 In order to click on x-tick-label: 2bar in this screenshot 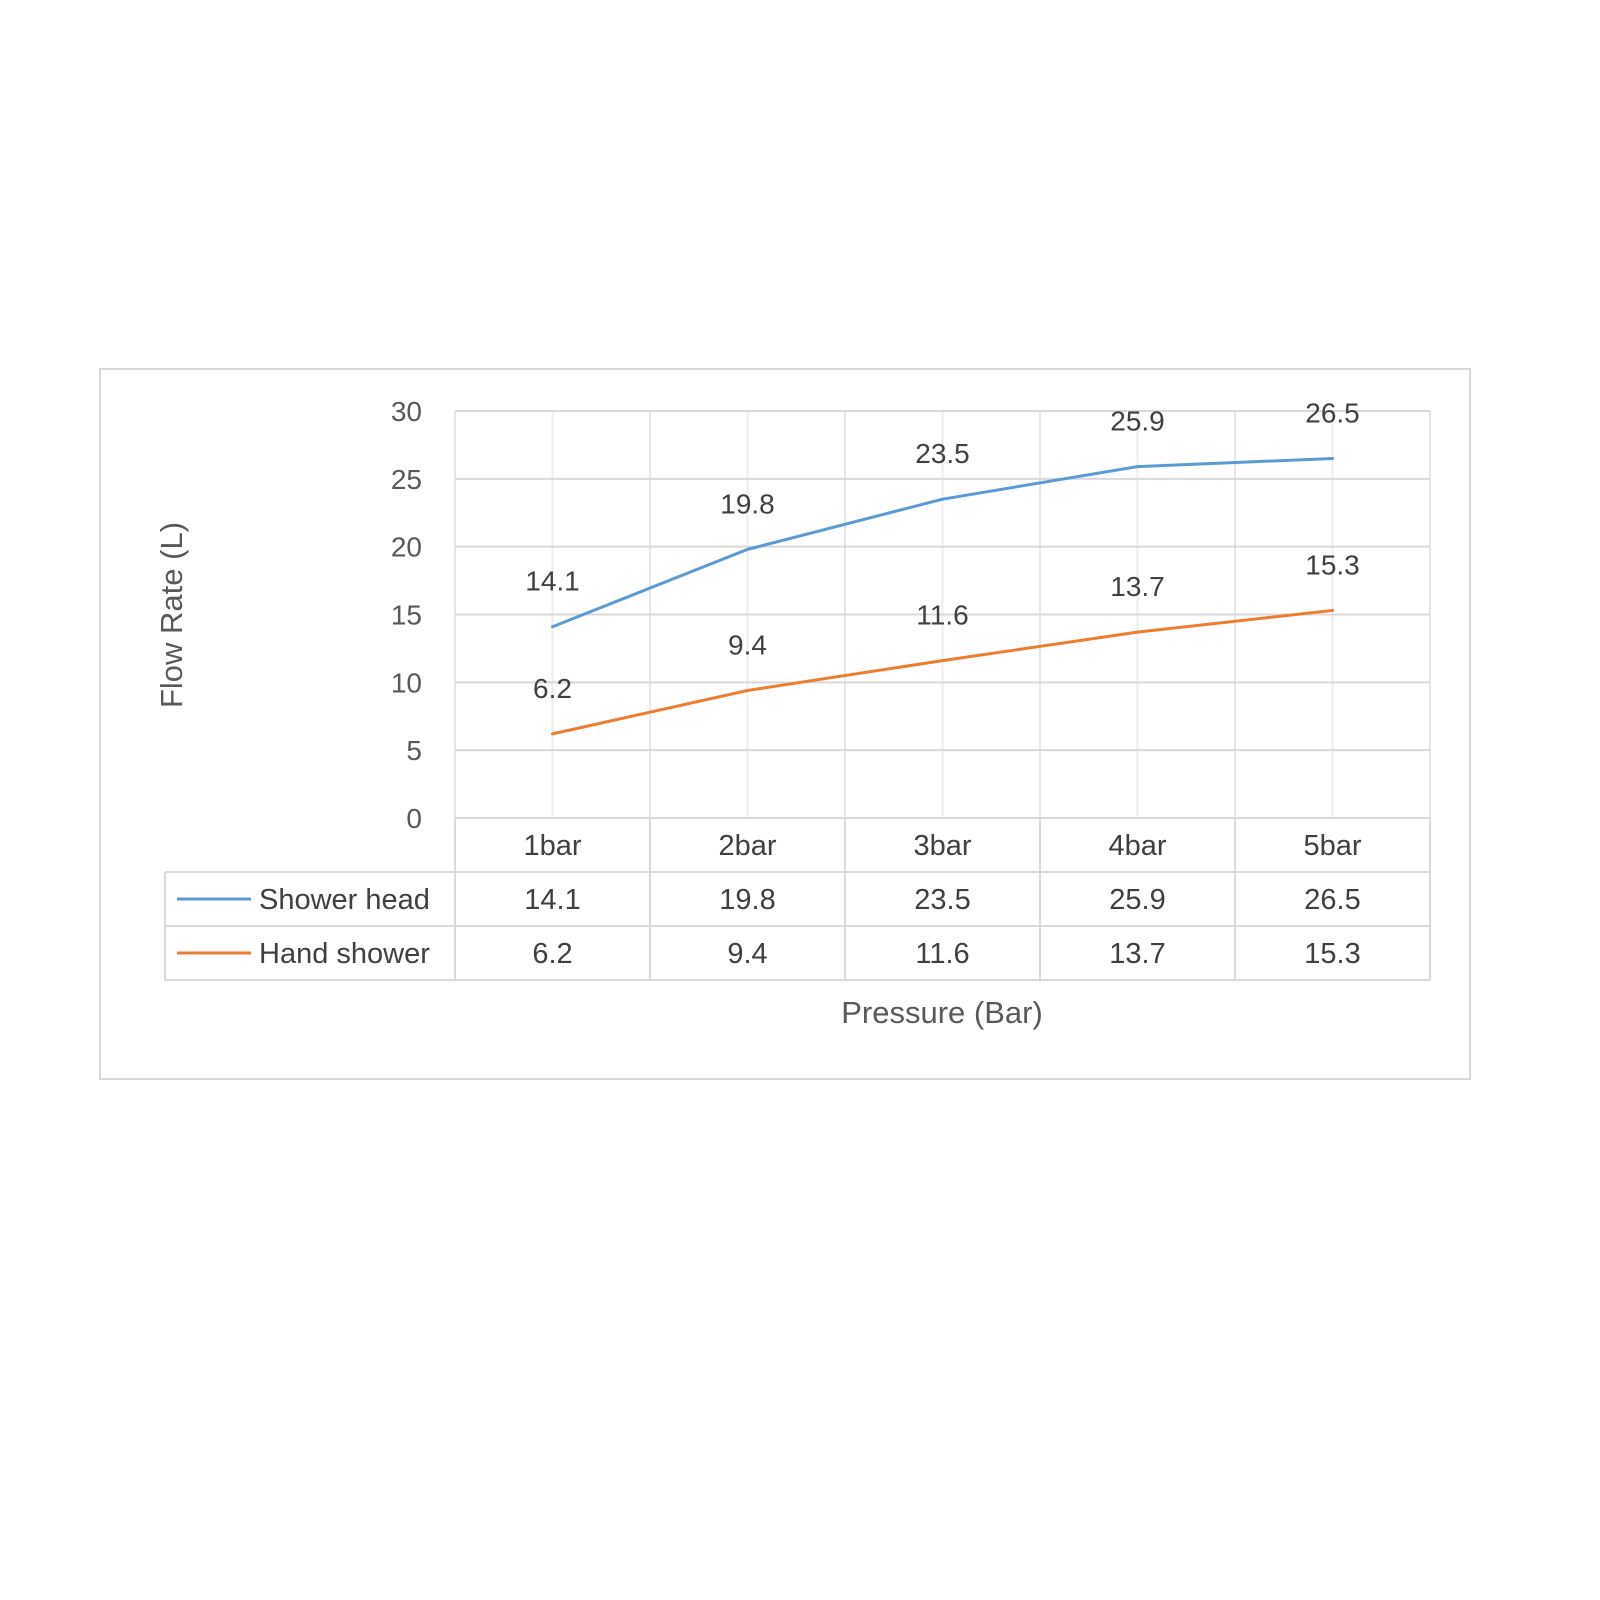, I will do `click(747, 846)`.